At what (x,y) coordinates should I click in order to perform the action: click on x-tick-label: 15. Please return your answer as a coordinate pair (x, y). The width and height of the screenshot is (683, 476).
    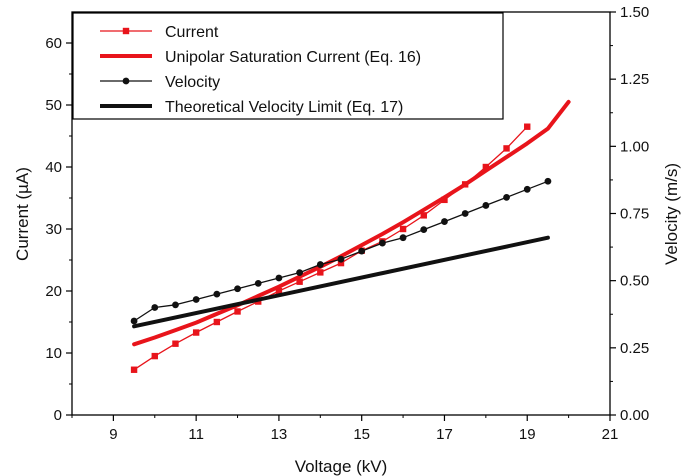
    Looking at the image, I should click on (361, 434).